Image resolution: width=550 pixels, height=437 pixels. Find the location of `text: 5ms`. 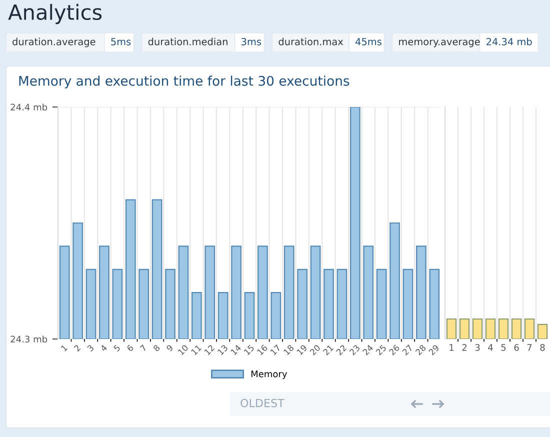

text: 5ms is located at coordinates (121, 42).